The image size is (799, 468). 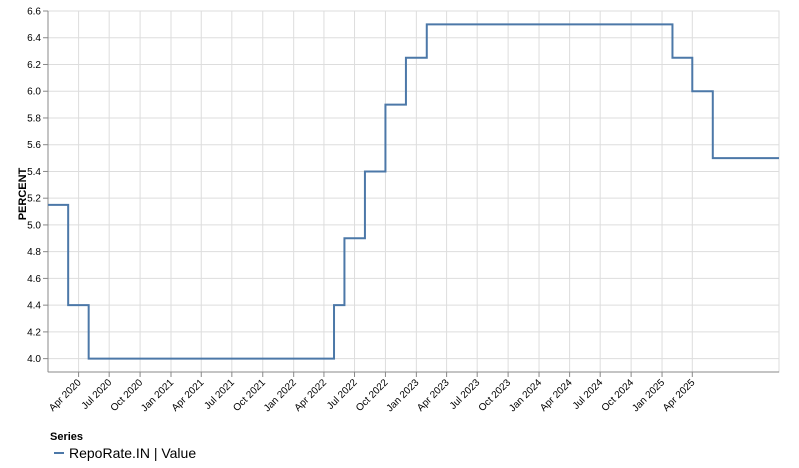 I want to click on x-tick-label: Apr 2021, so click(x=188, y=395).